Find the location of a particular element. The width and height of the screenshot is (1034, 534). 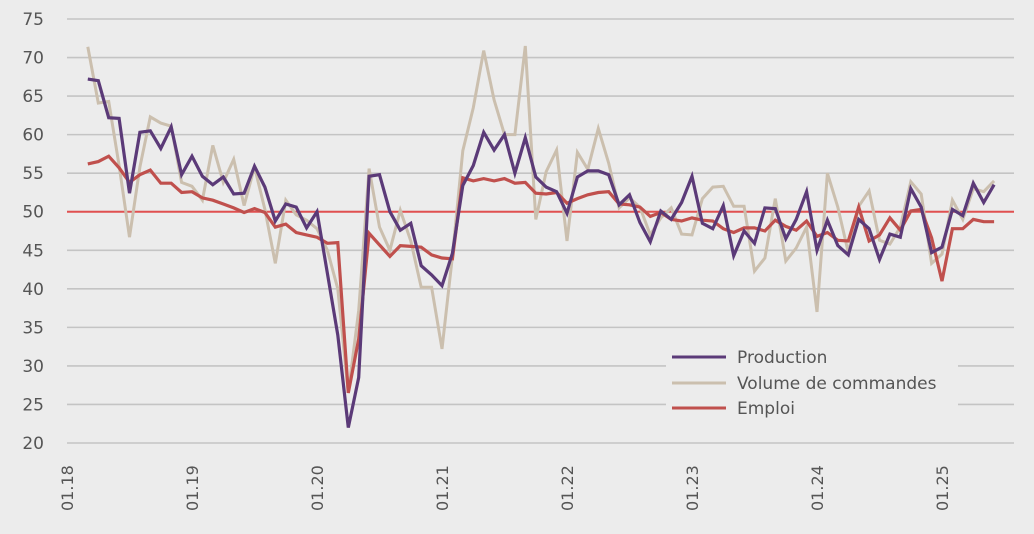

x-tick-label: 01.25 is located at coordinates (942, 488).